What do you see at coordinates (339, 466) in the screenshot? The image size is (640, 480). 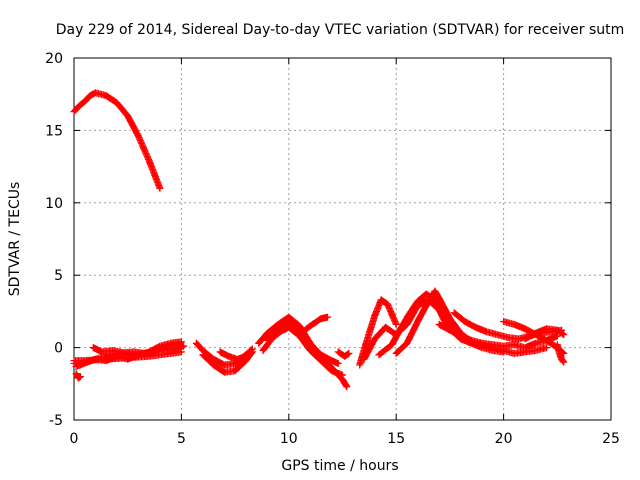 I see `x-axis-label: GPS time / hours` at bounding box center [339, 466].